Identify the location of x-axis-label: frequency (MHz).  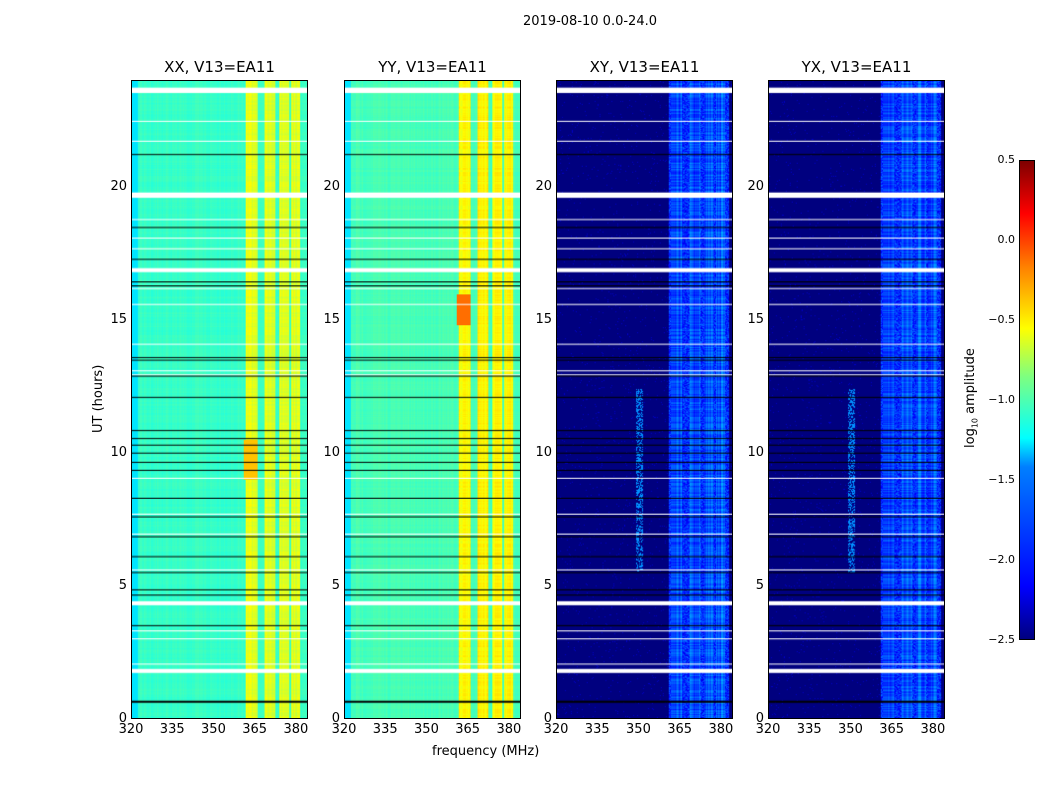
(486, 751).